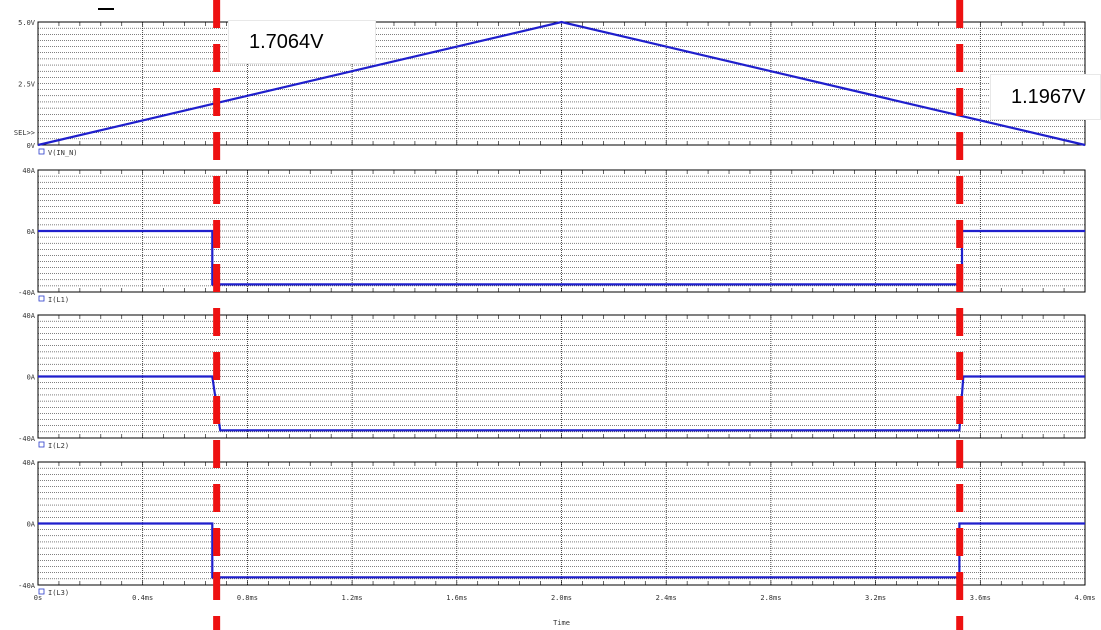 This screenshot has height=630, width=1101. Describe the element at coordinates (302, 42) in the screenshot. I see `cursor-1-readout: 1.7064V` at that location.